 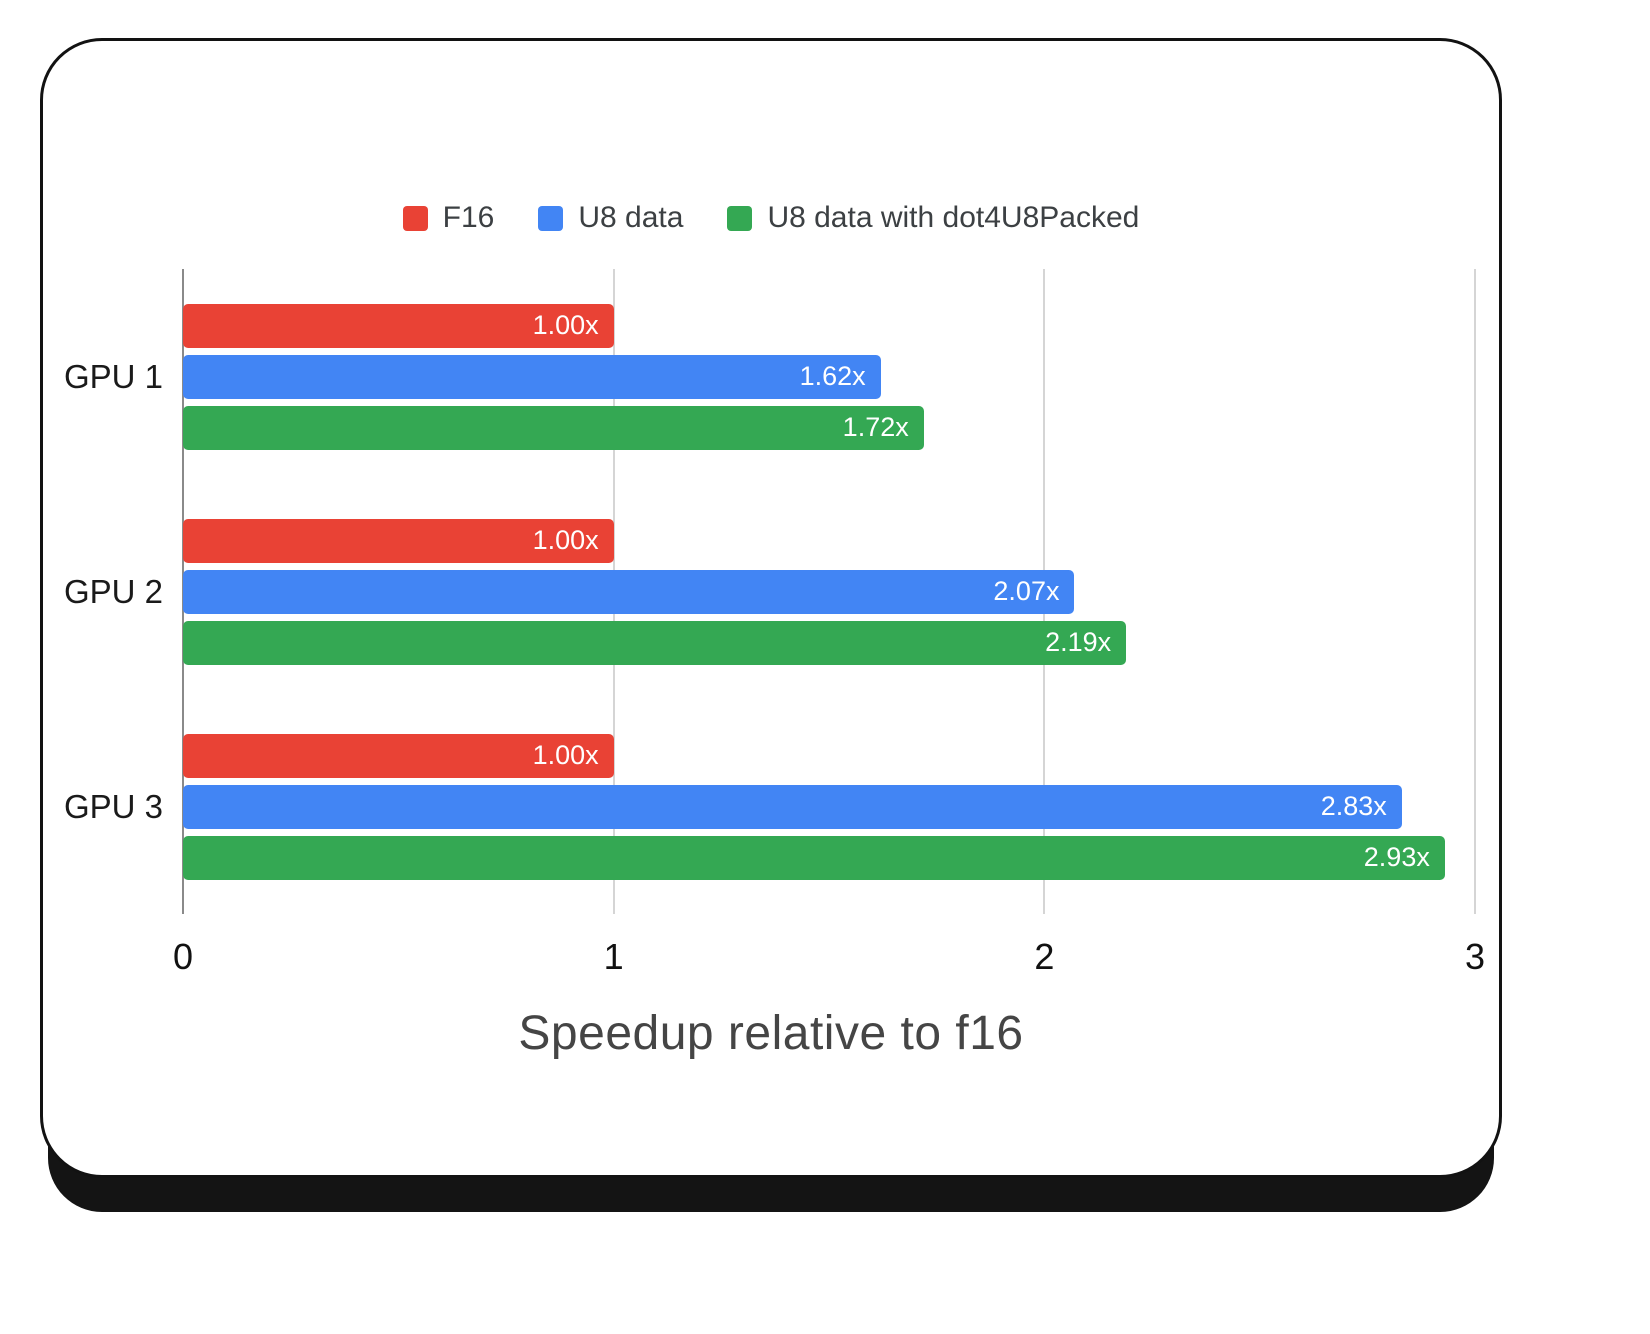 What do you see at coordinates (468, 217) in the screenshot?
I see `legend-label: F16` at bounding box center [468, 217].